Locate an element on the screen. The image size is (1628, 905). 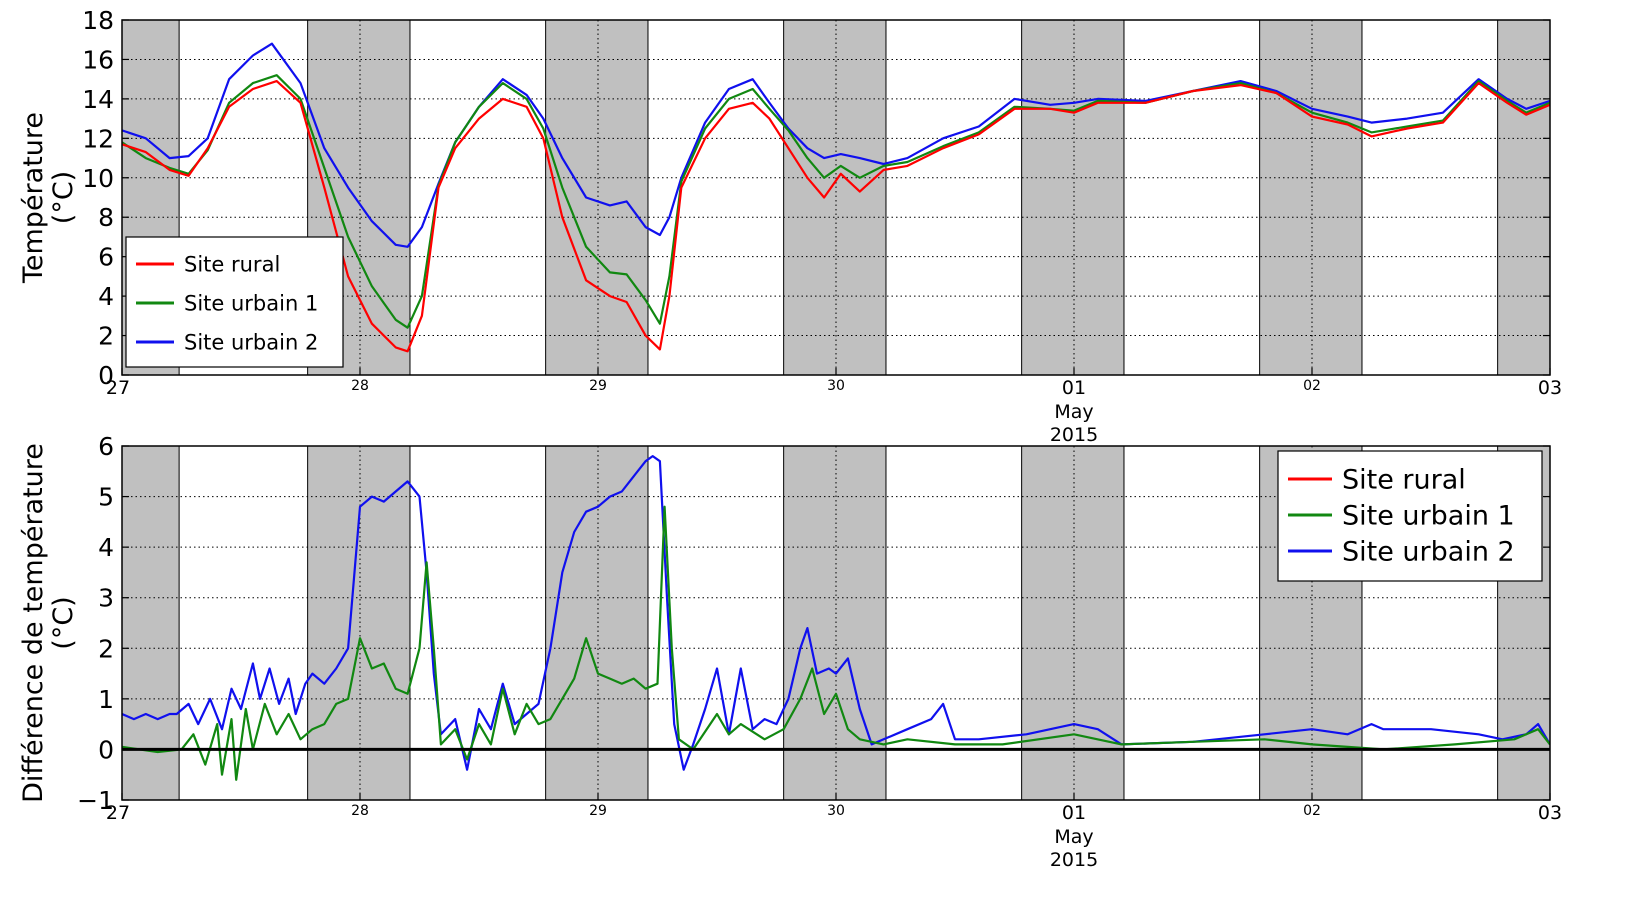
y-tick-label: 10 is located at coordinates (98, 178).